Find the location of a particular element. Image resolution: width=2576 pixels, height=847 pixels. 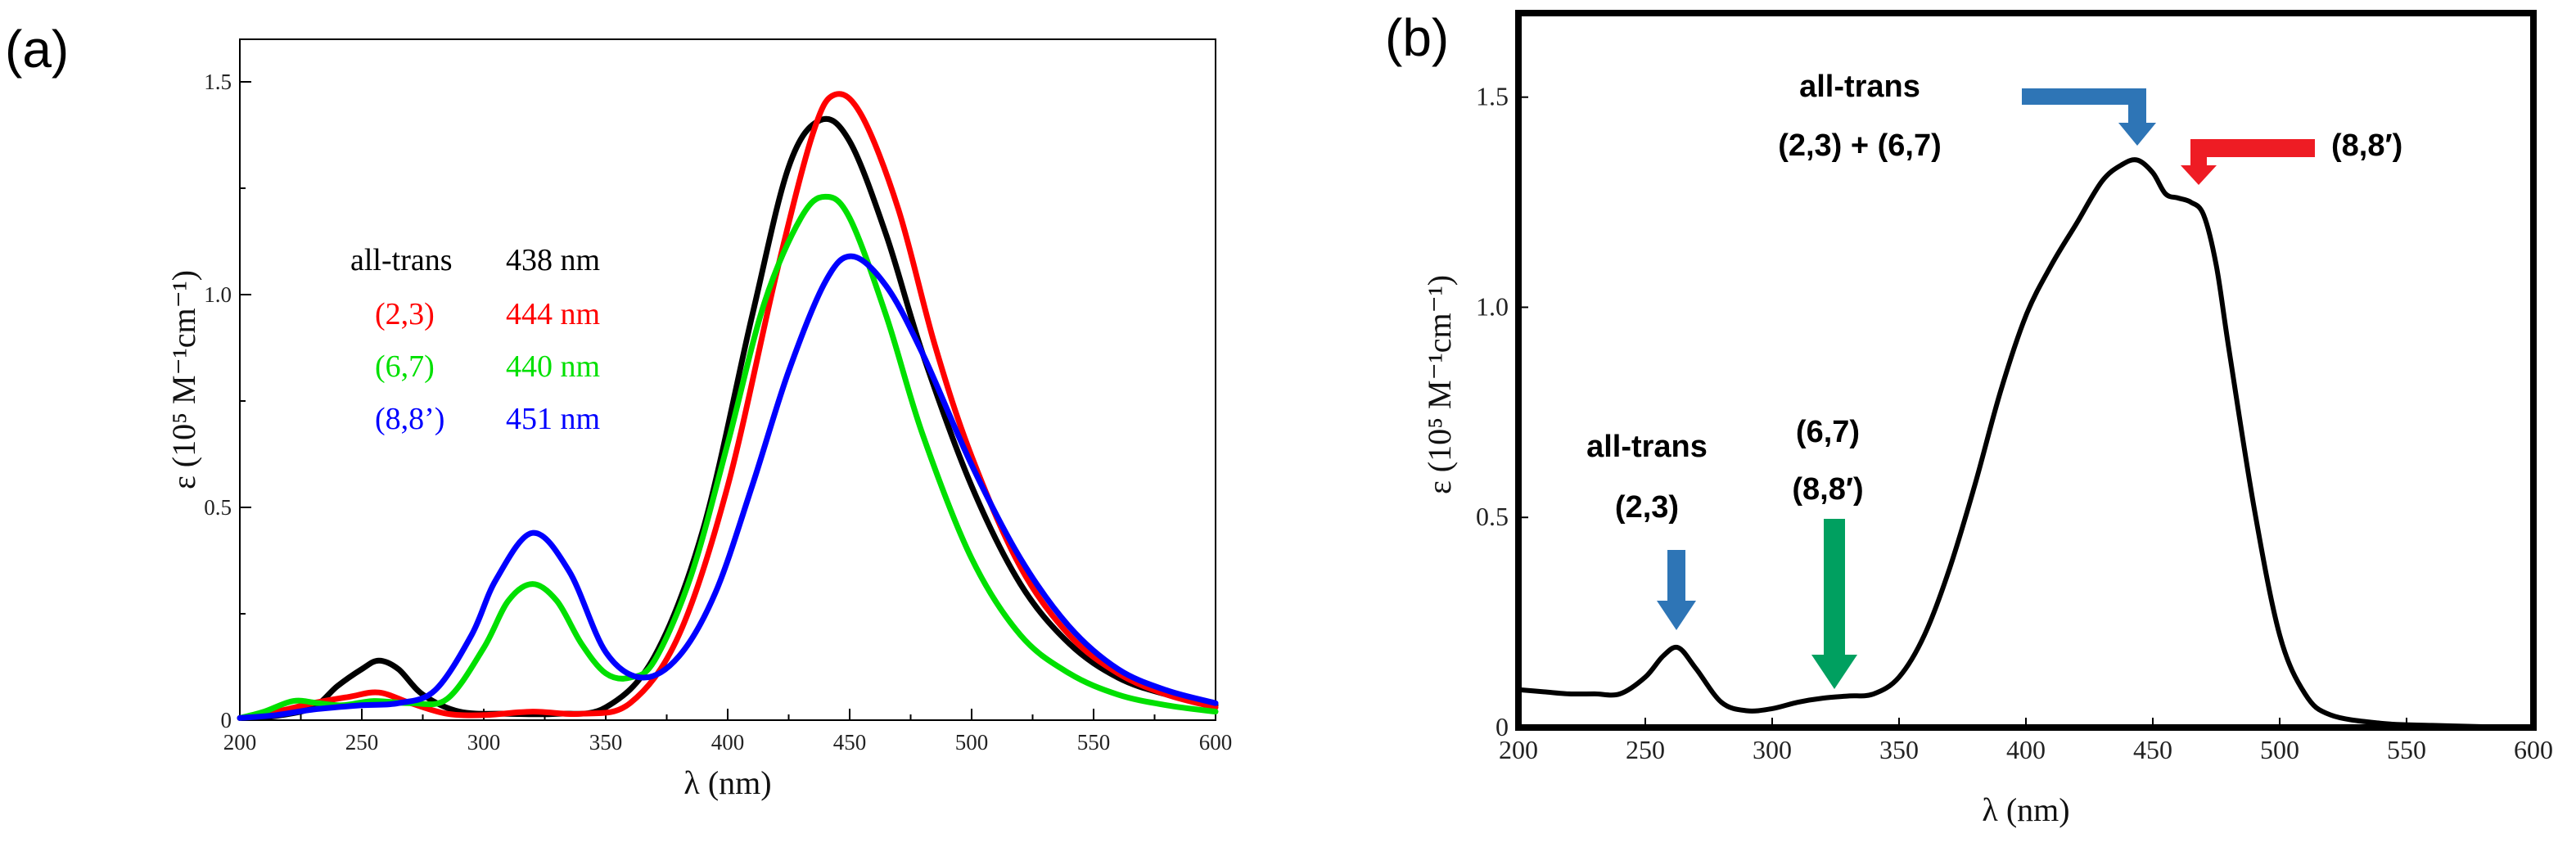

annotation-6-7-8-8: (6,7) (8,8′) is located at coordinates (1828, 552).